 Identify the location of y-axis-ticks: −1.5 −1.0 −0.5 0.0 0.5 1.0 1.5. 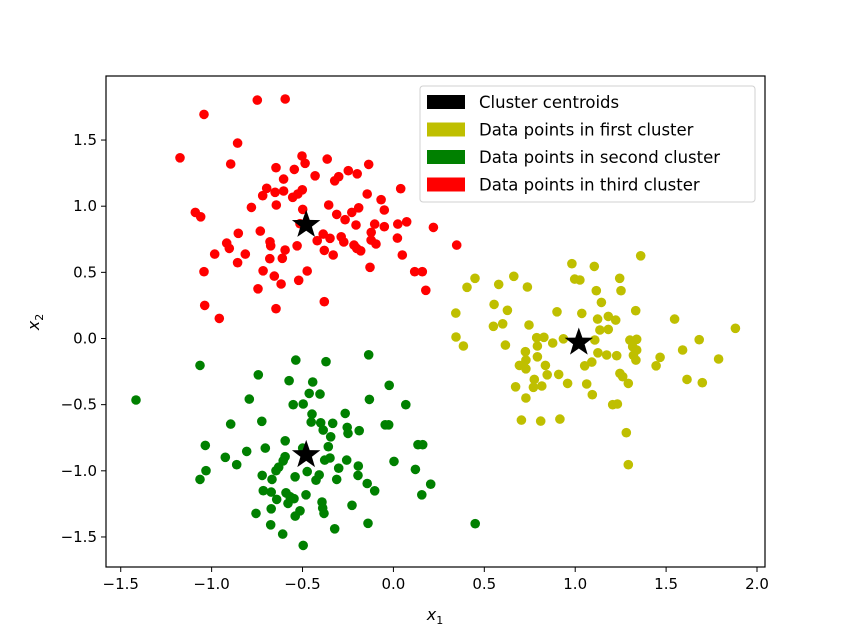
(83, 338).